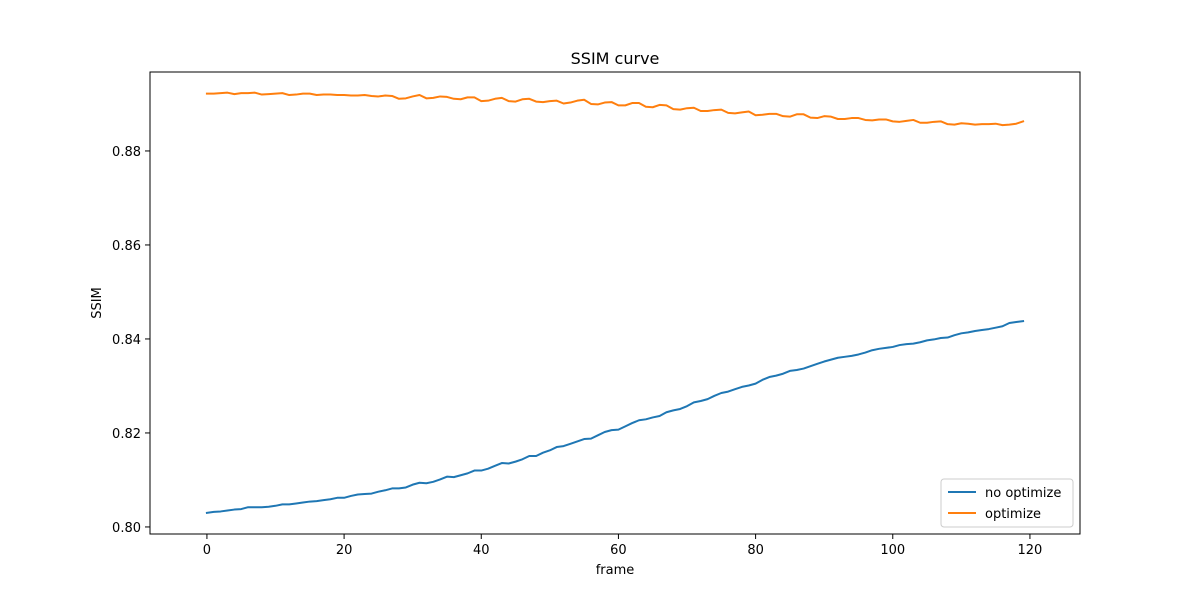 The image size is (1200, 600). Describe the element at coordinates (1007, 503) in the screenshot. I see `legend: no optimize optimize` at that location.